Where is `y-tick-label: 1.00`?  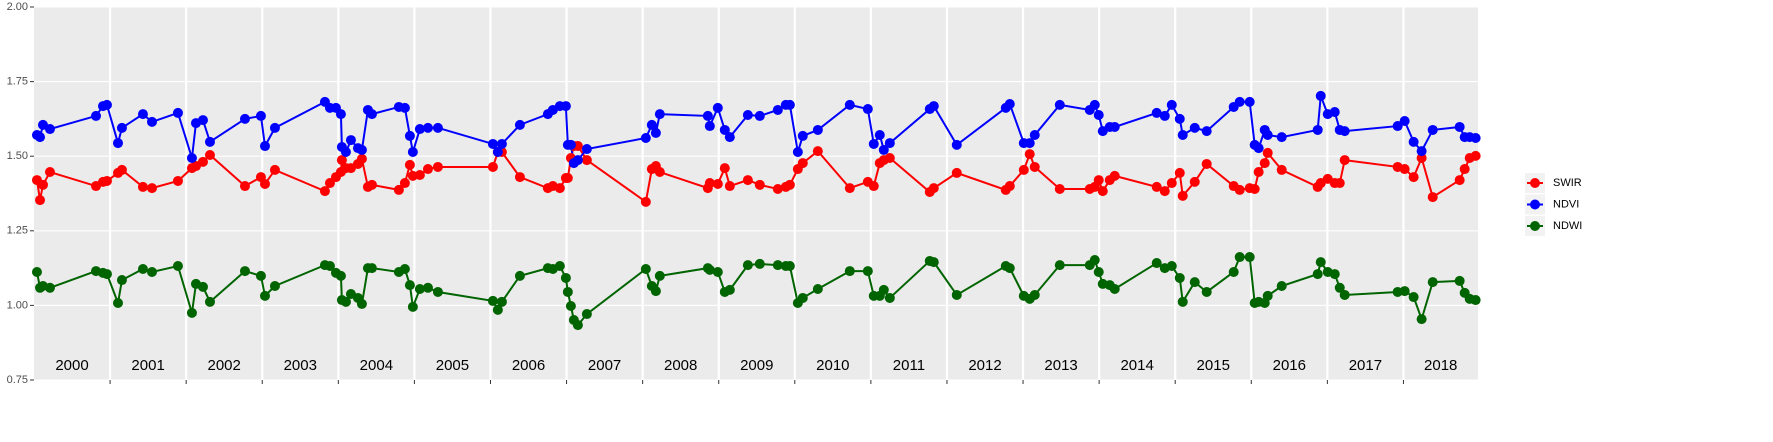 y-tick-label: 1.00 is located at coordinates (17, 305).